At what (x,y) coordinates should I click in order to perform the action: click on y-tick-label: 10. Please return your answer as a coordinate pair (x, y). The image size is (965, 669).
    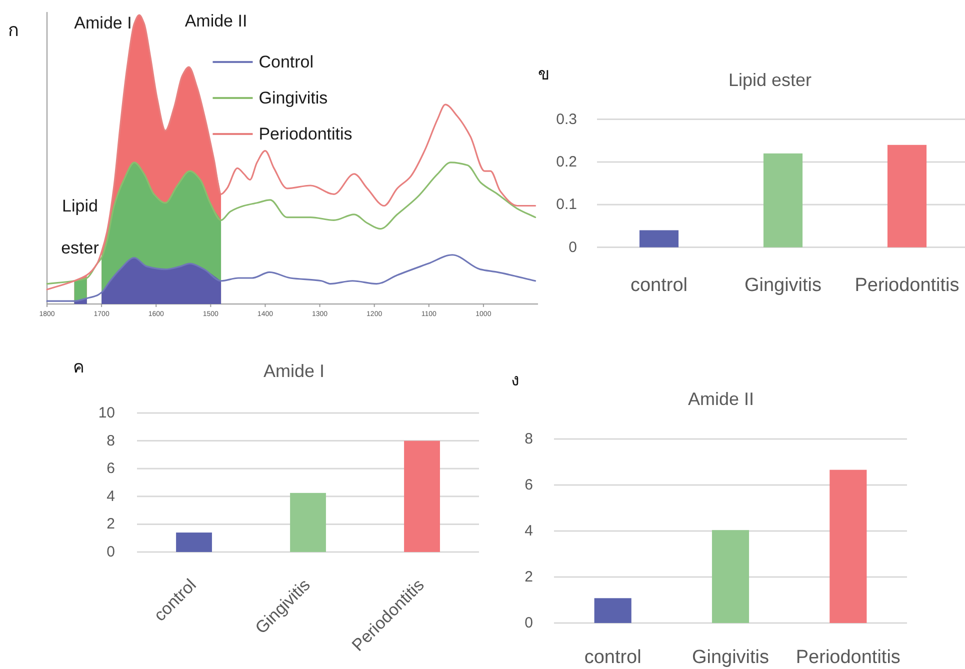
    Looking at the image, I should click on (106, 413).